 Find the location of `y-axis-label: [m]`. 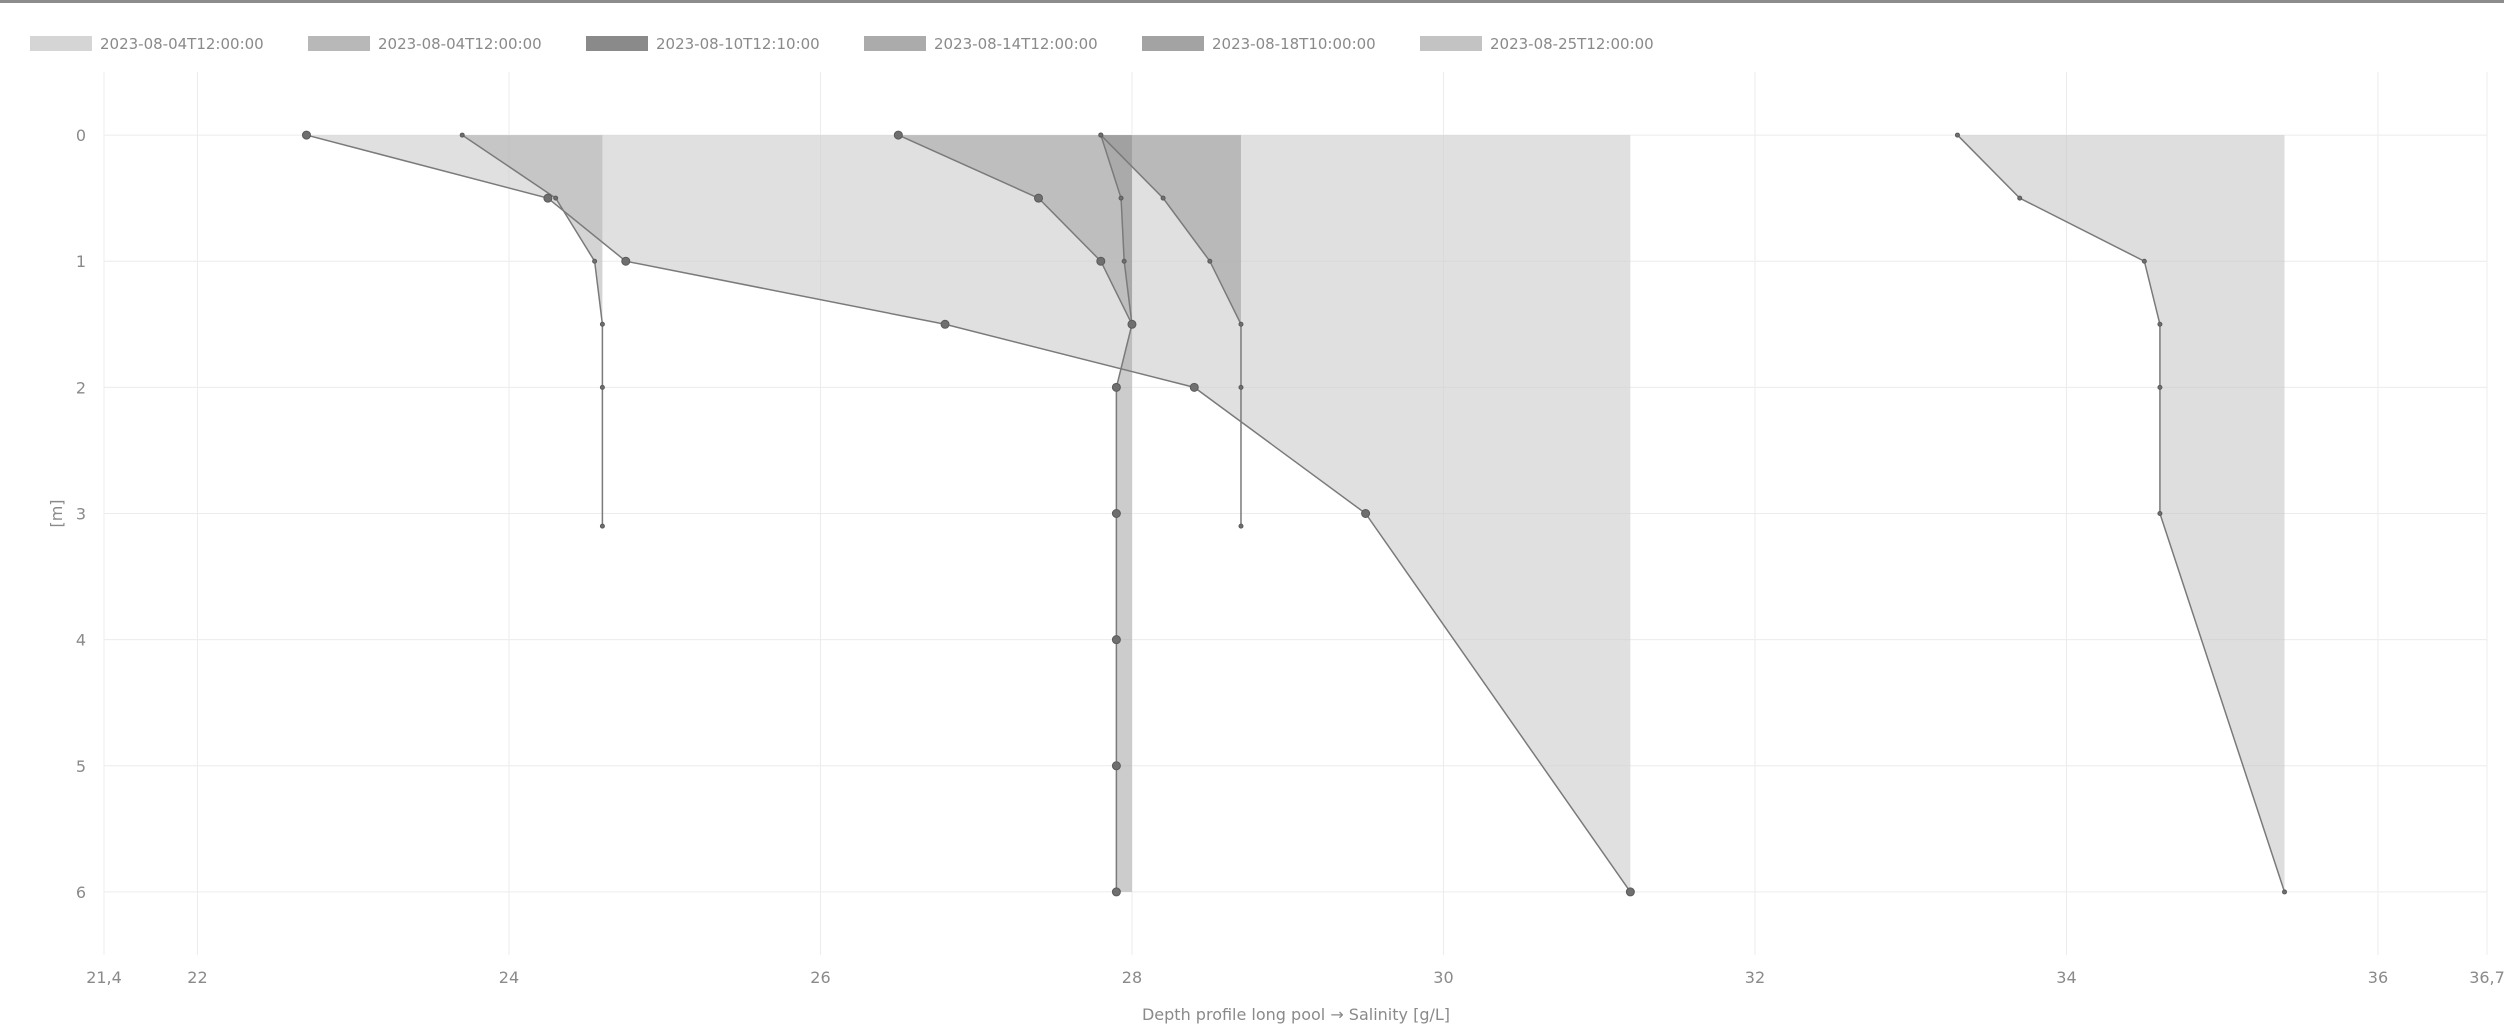

y-axis-label: [m] is located at coordinates (56, 513).